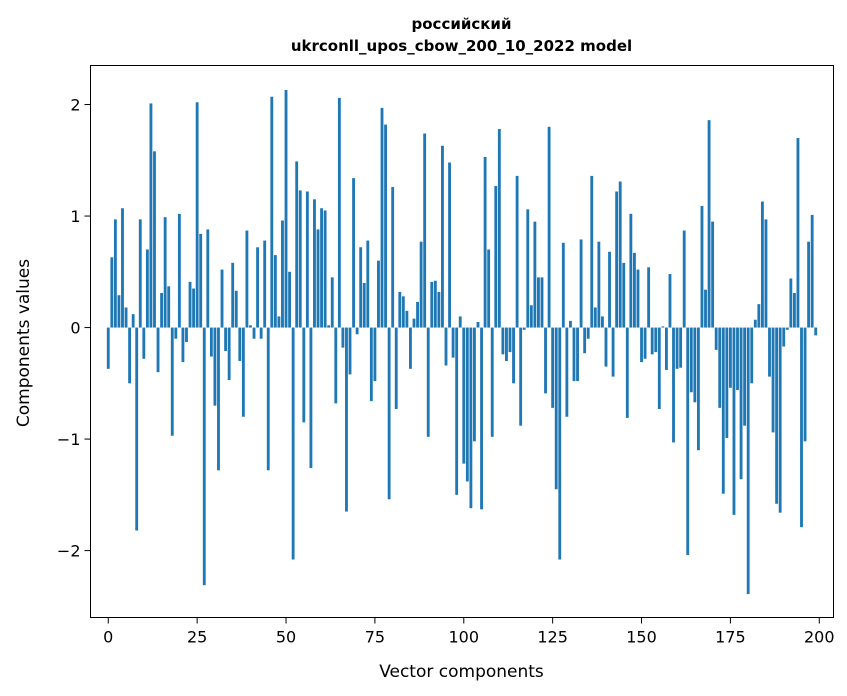 This screenshot has height=696, width=847. I want to click on y-tick-label: 2, so click(75, 105).